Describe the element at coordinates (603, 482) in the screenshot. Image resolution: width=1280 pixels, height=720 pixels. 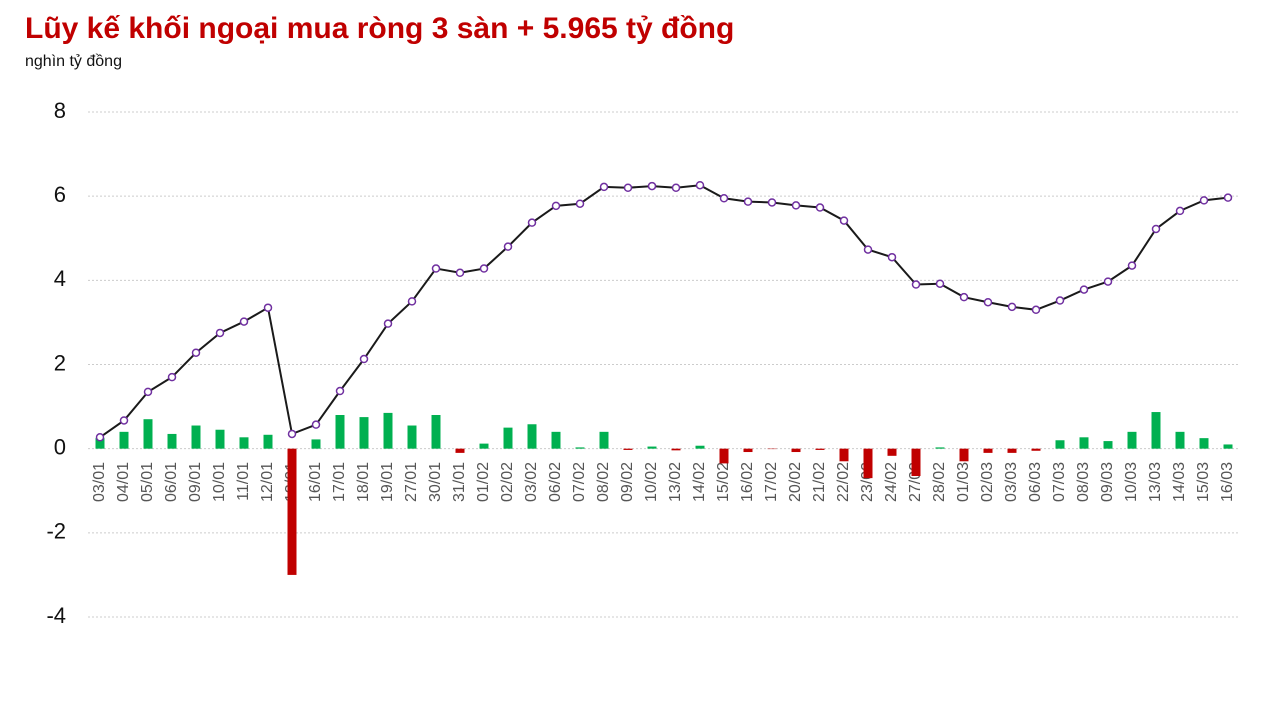
I see `x-tick-label: 08/02` at that location.